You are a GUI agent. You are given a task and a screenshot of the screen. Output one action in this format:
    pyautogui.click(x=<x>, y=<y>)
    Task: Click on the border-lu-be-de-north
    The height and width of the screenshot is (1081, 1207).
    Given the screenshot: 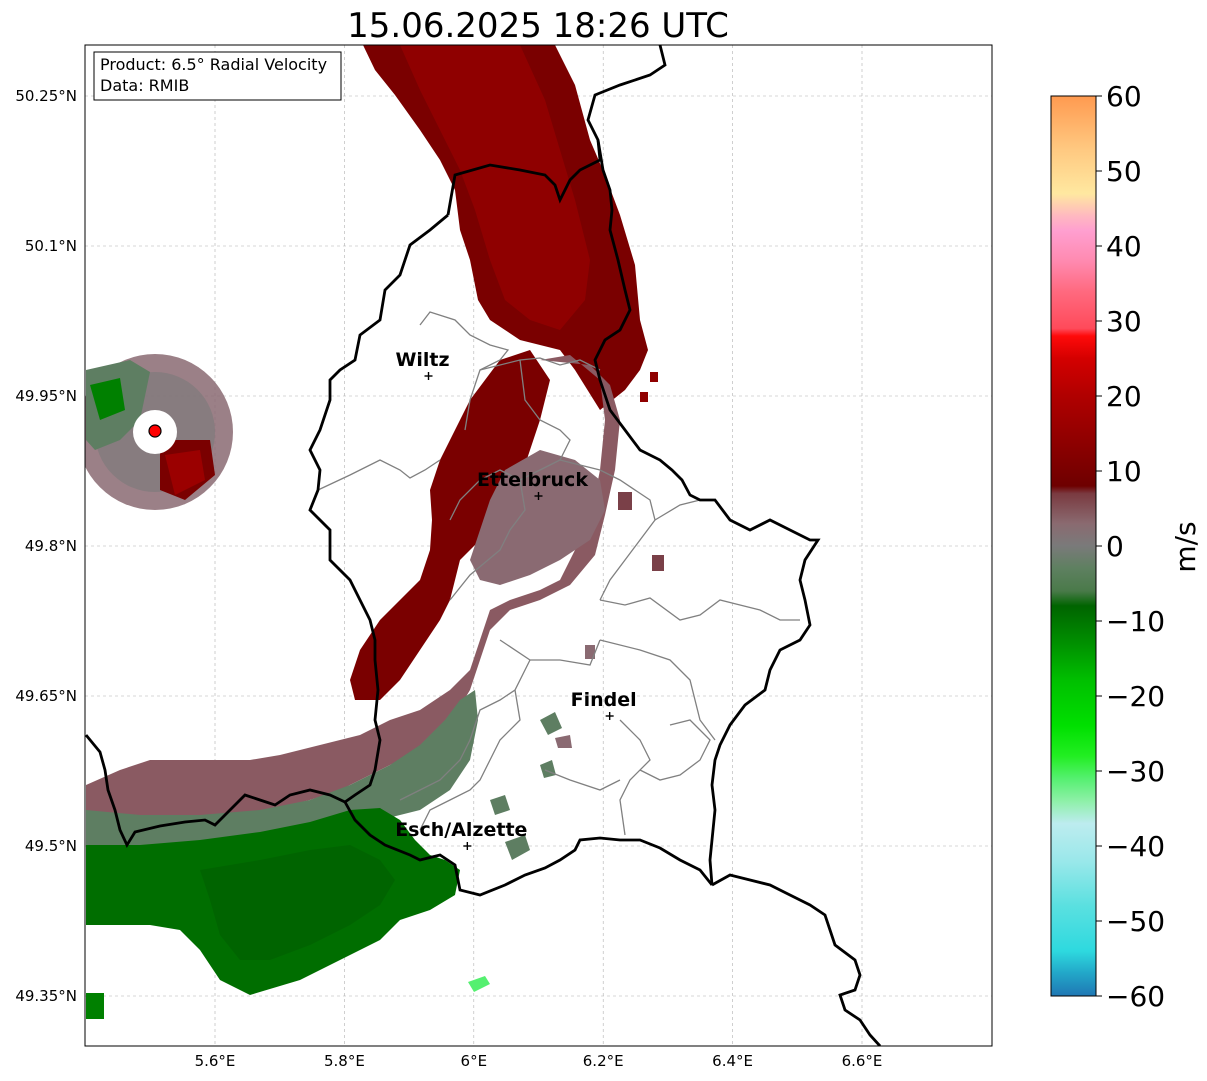 What is the action you would take?
    pyautogui.click(x=556, y=130)
    